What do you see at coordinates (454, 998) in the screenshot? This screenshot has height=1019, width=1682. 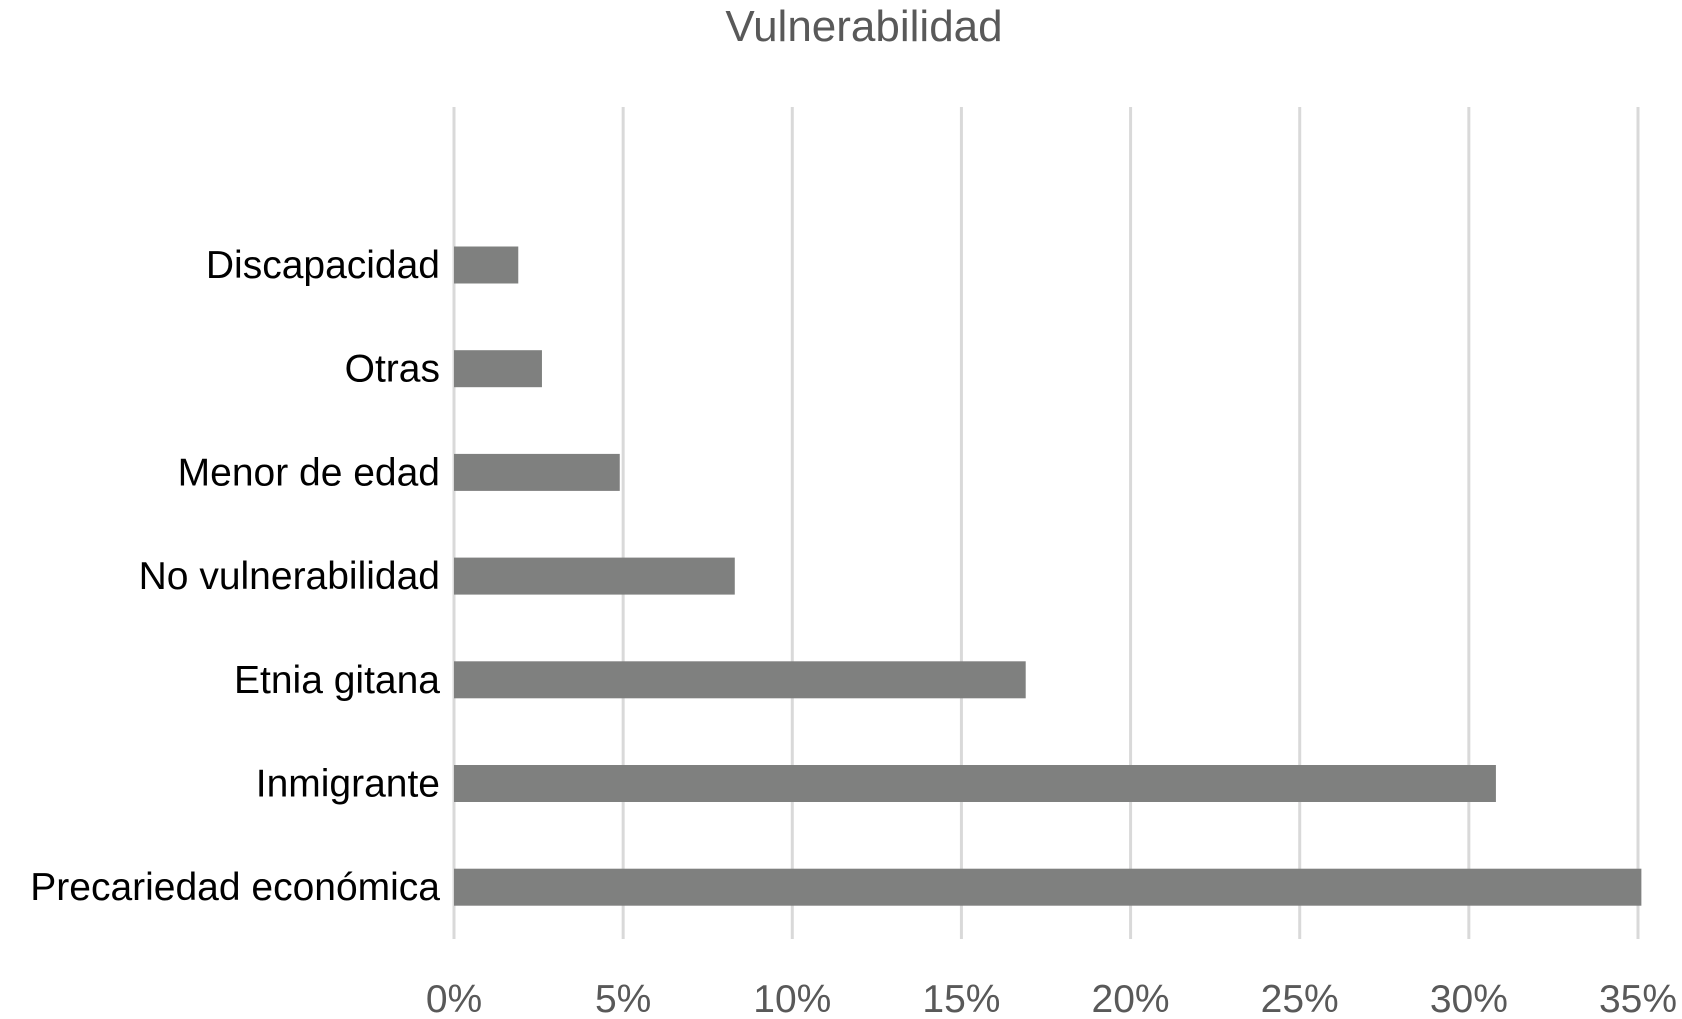 I see `x-tick-label: 0%` at bounding box center [454, 998].